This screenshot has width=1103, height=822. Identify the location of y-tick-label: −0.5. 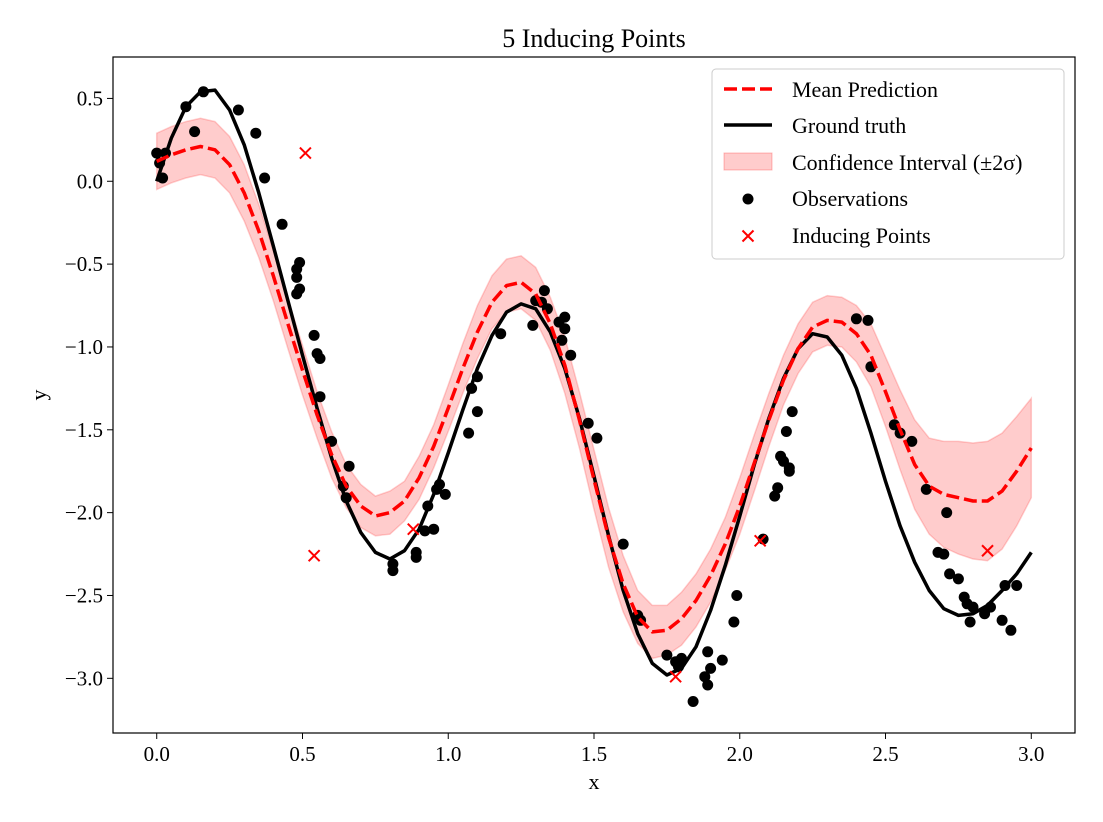
(84, 264).